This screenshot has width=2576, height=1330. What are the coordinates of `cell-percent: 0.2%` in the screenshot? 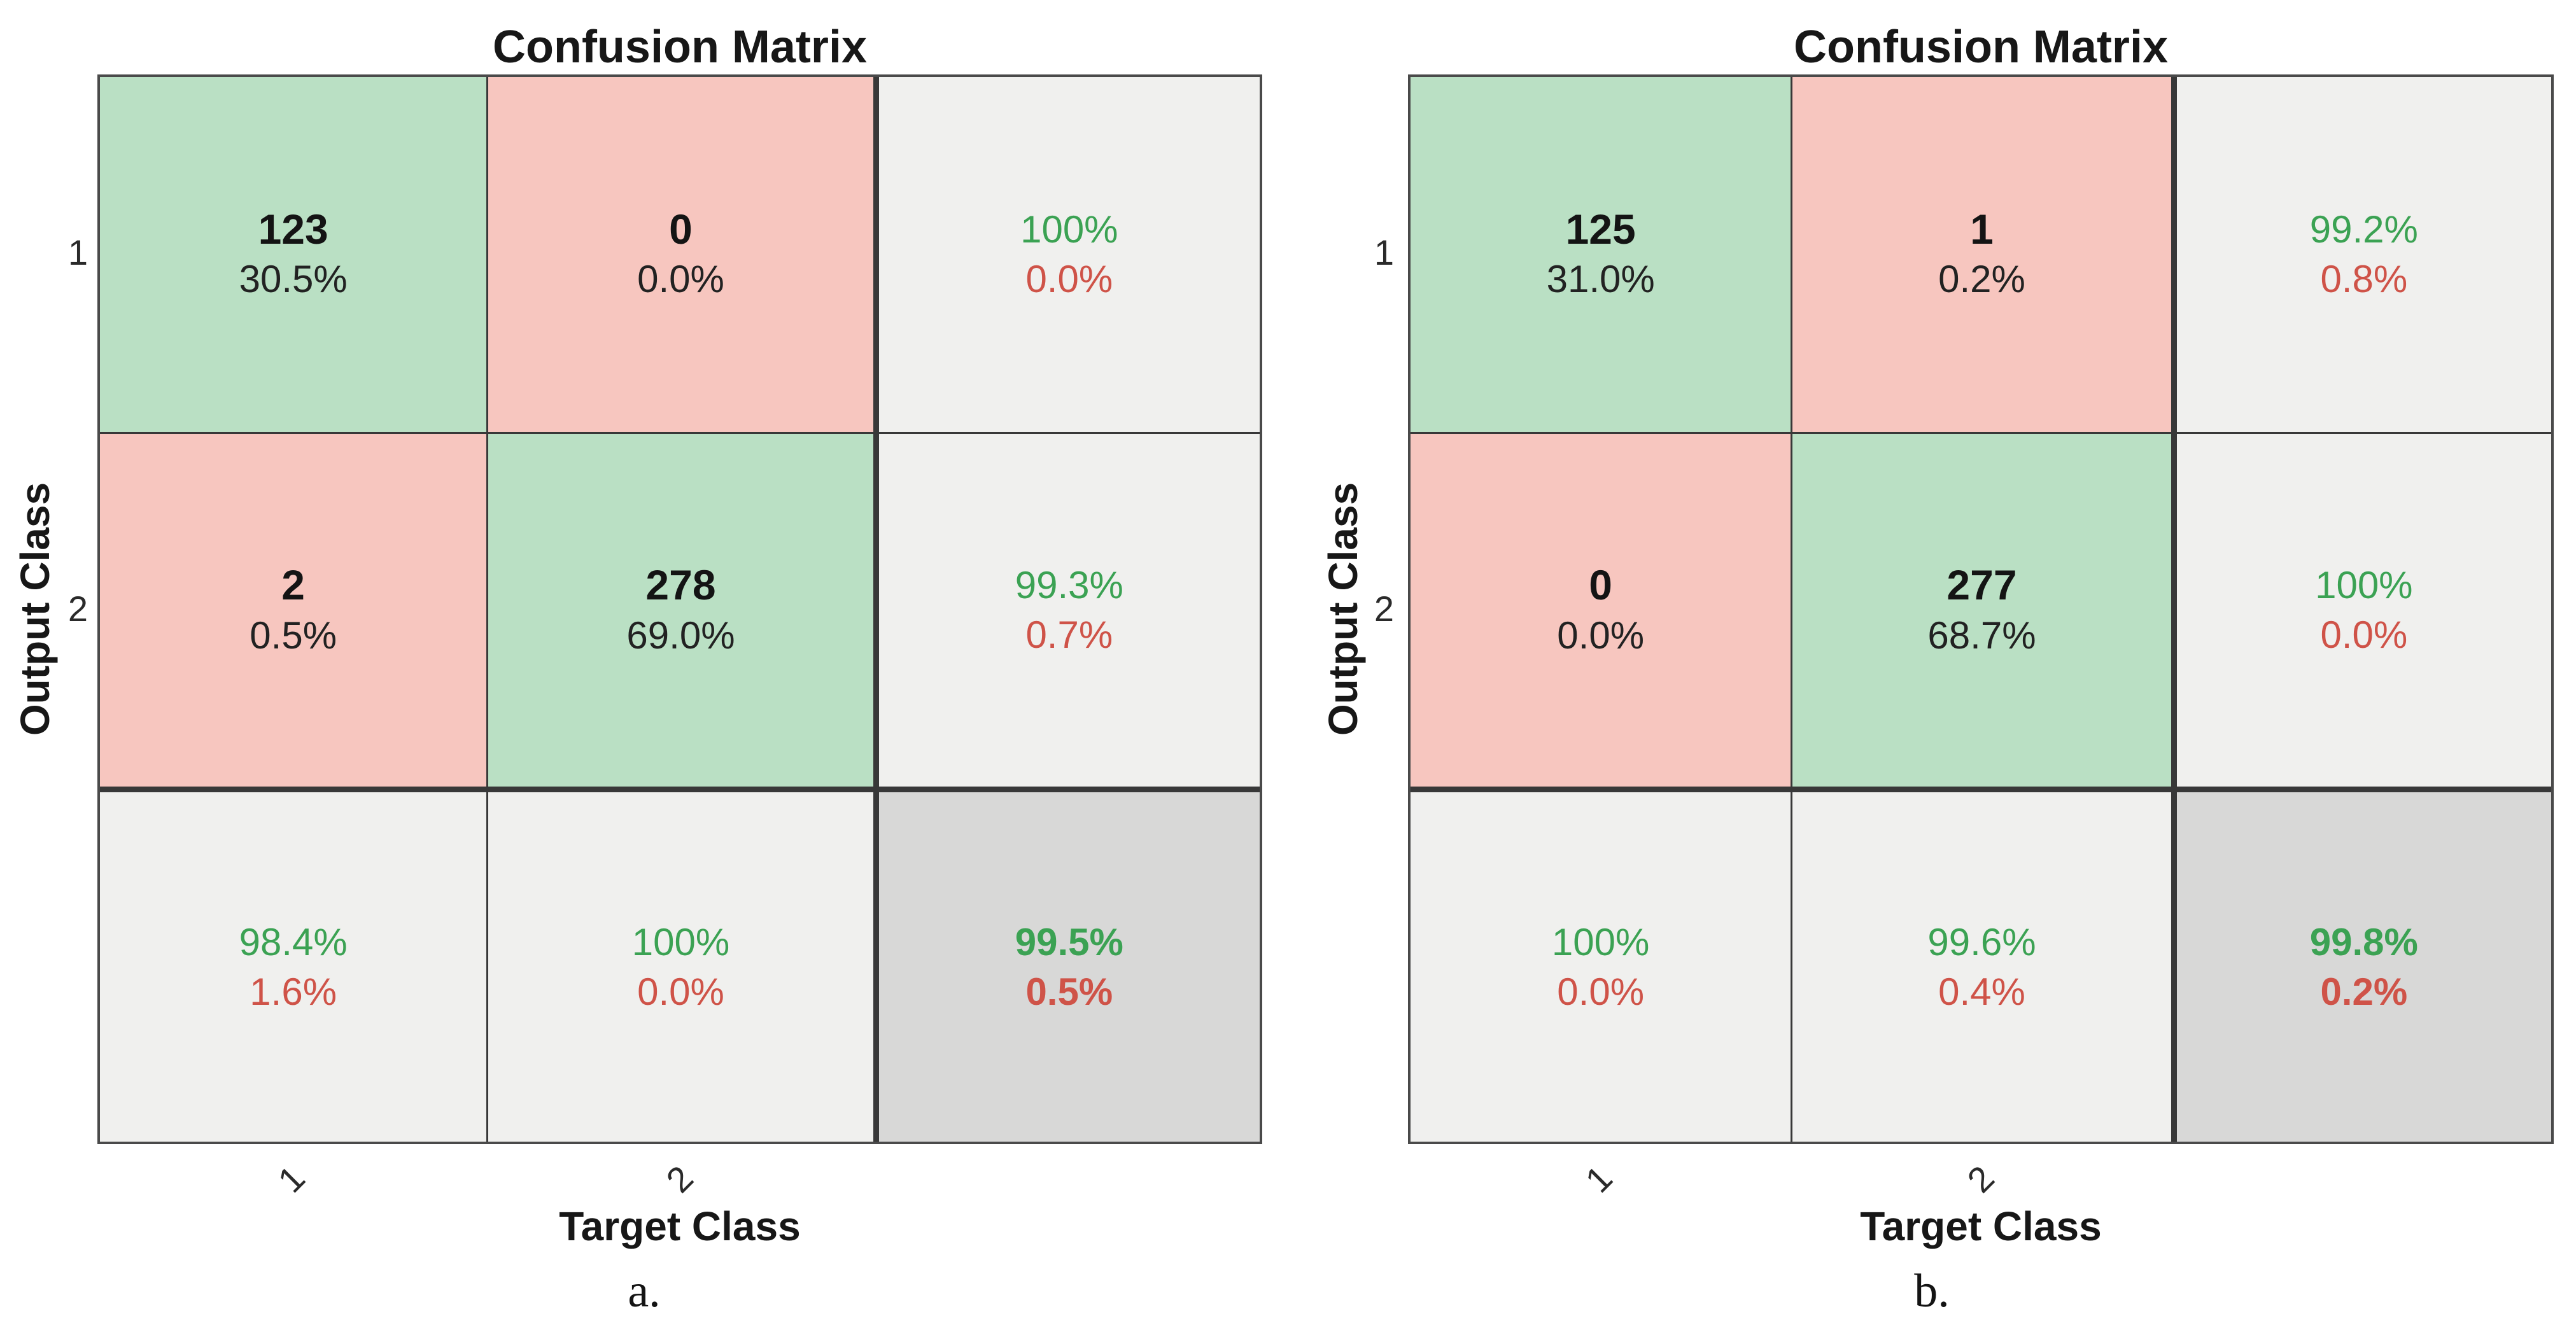 It's located at (1982, 279).